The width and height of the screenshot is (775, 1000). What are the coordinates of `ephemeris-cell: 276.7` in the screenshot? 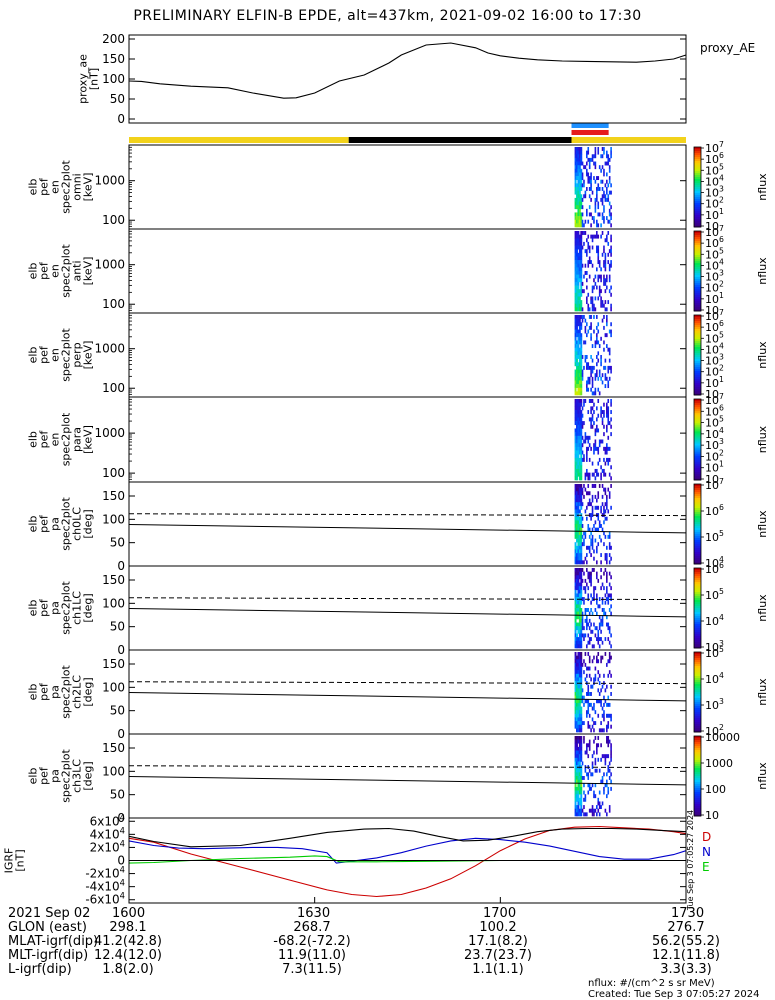 It's located at (686, 927).